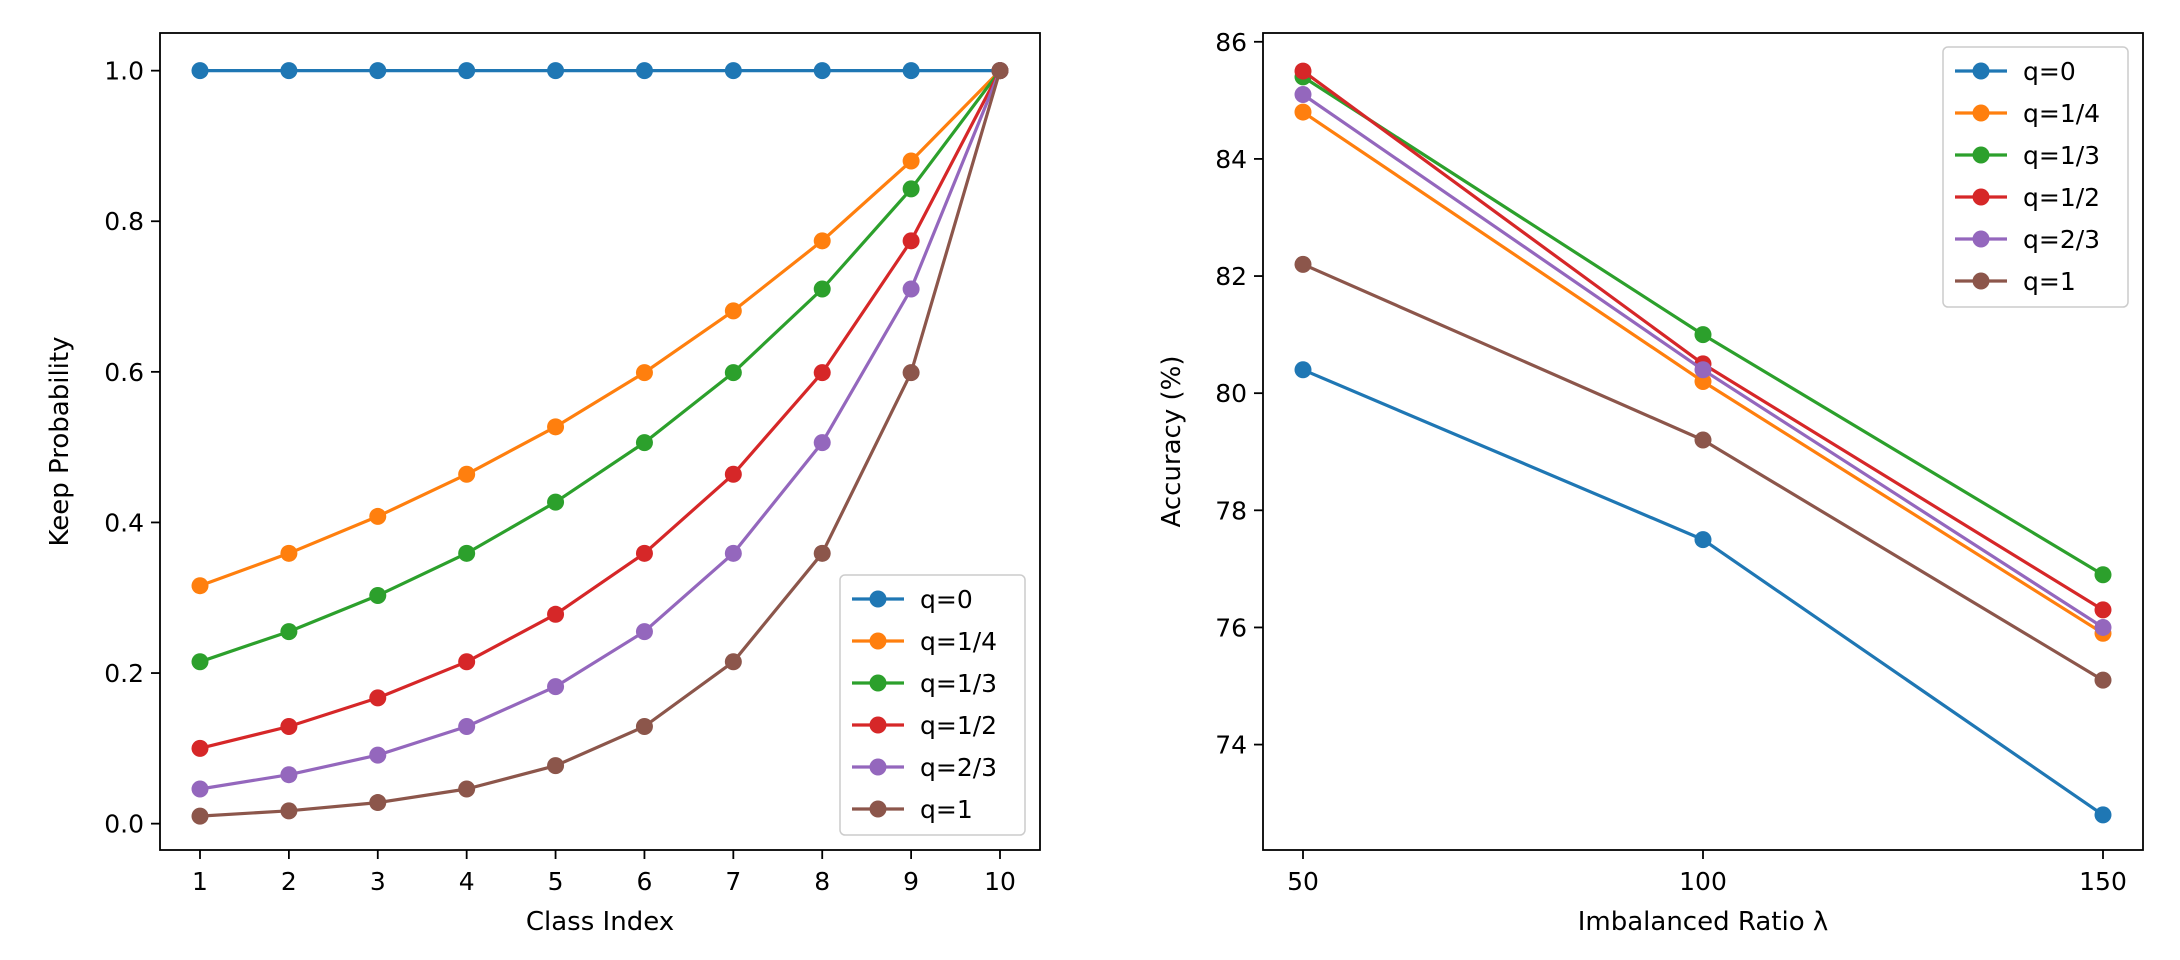  Describe the element at coordinates (124, 824) in the screenshot. I see `y-tick-label: 0.0` at that location.